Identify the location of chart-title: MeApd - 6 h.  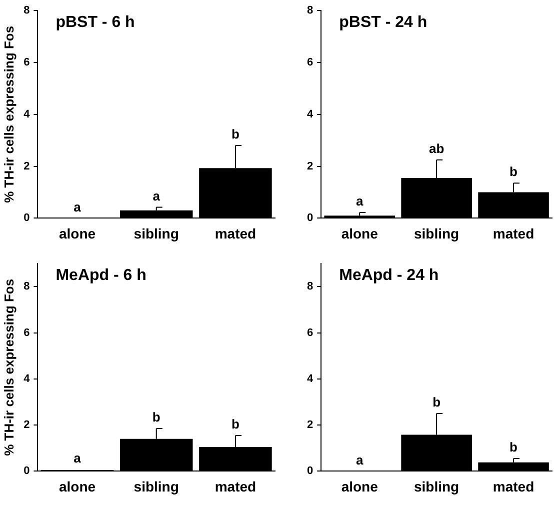
(101, 275).